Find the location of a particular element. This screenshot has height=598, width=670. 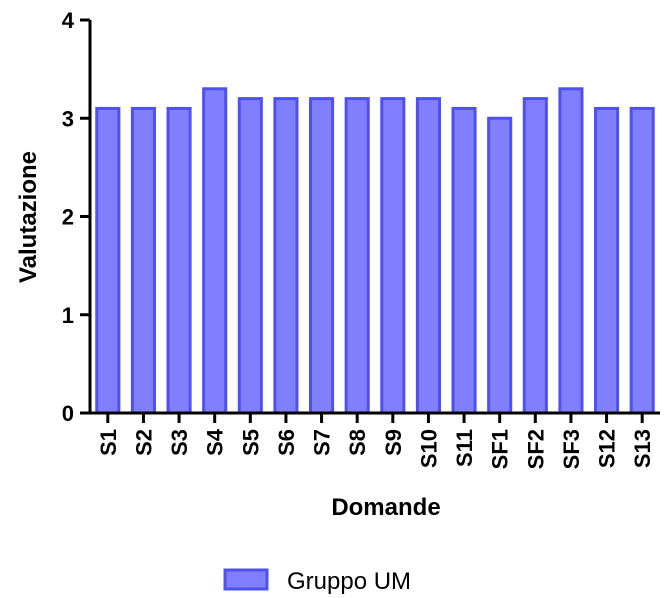

x-tick-label: SF1 is located at coordinates (500, 449).